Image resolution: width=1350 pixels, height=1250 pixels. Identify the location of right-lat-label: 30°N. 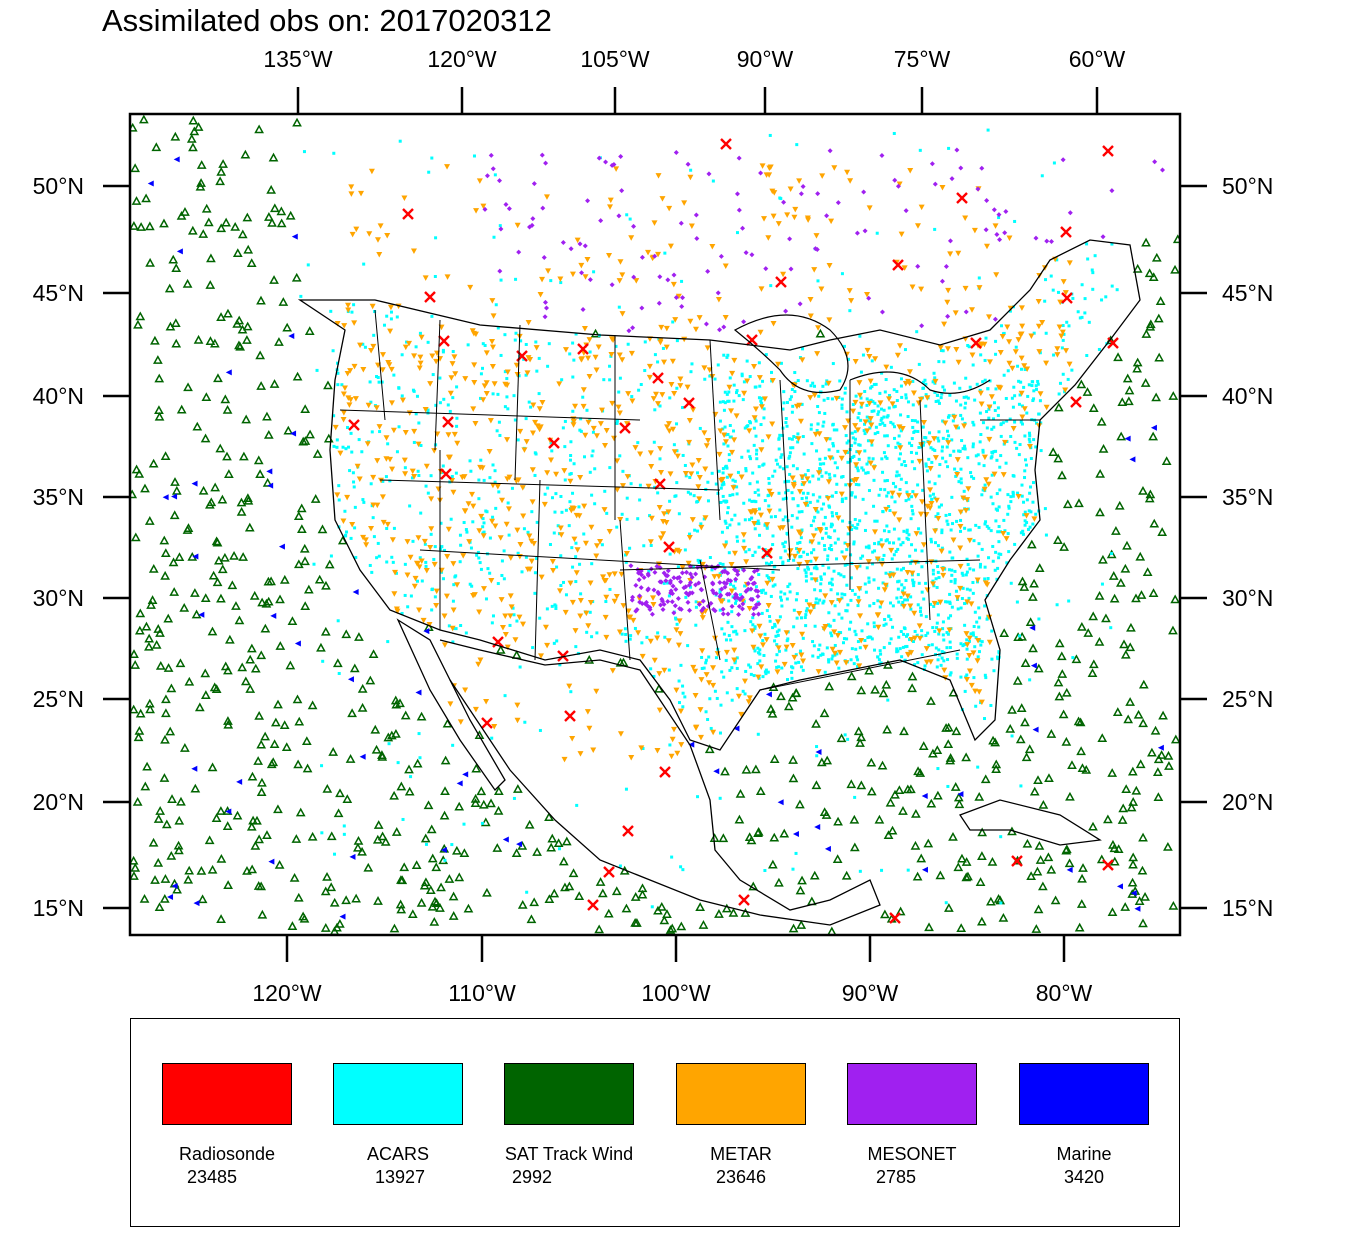
(1247, 598).